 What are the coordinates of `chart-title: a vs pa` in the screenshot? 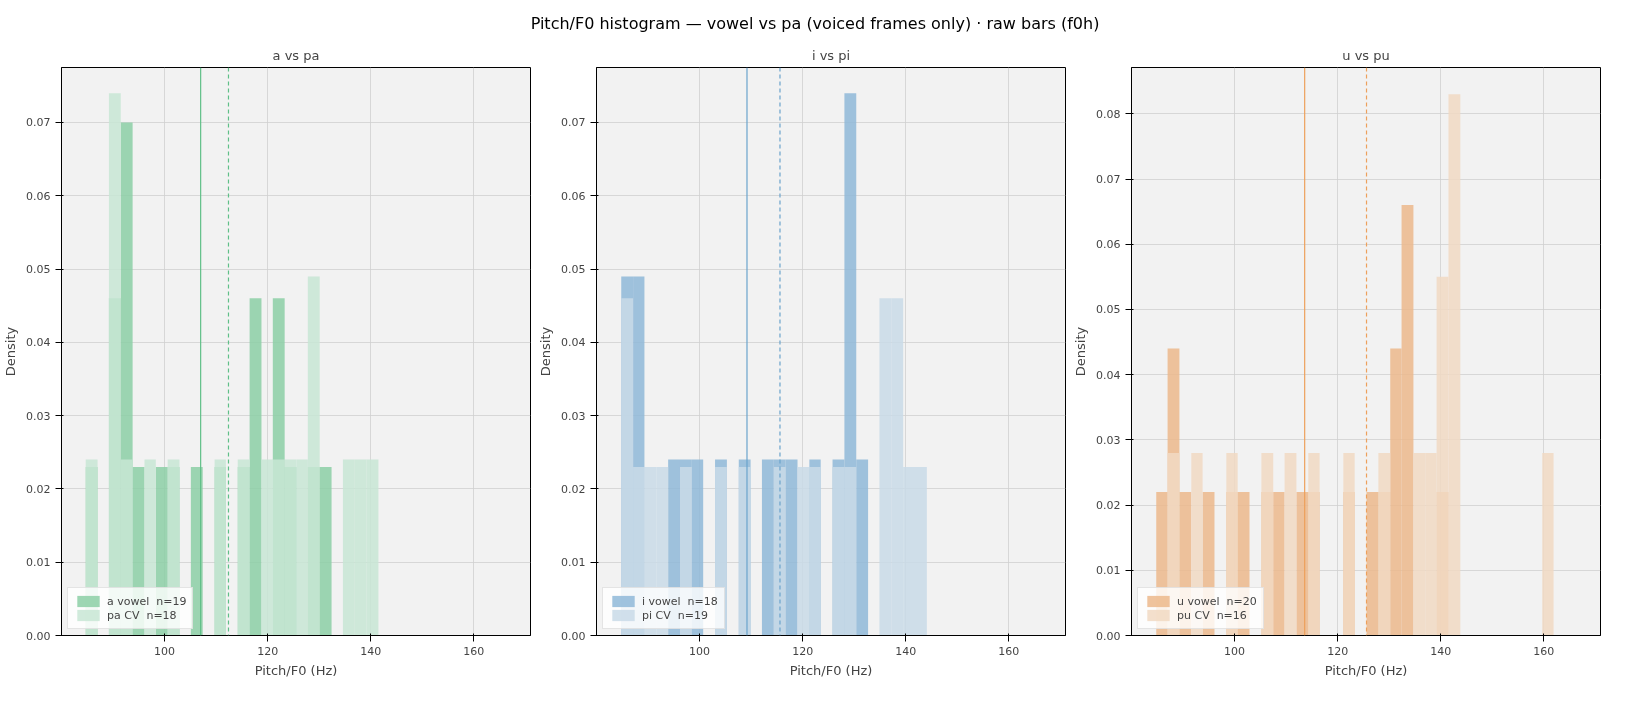 It's located at (296, 55).